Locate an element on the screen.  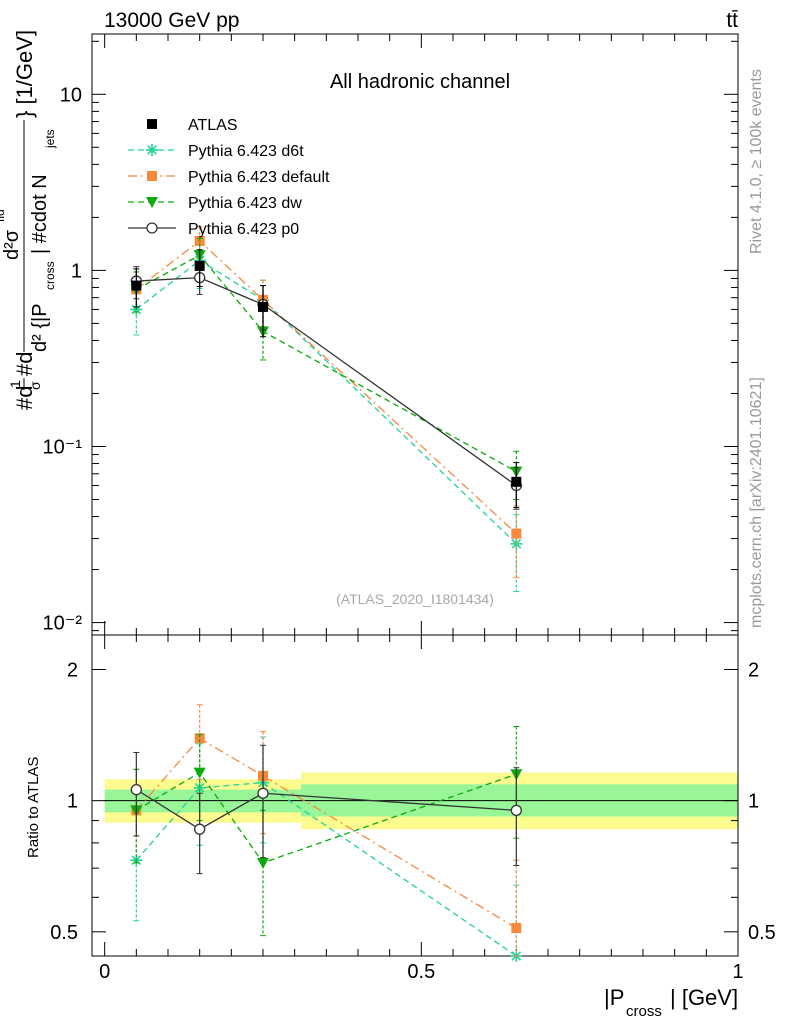
xlabel-main: |P is located at coordinates (614, 997).